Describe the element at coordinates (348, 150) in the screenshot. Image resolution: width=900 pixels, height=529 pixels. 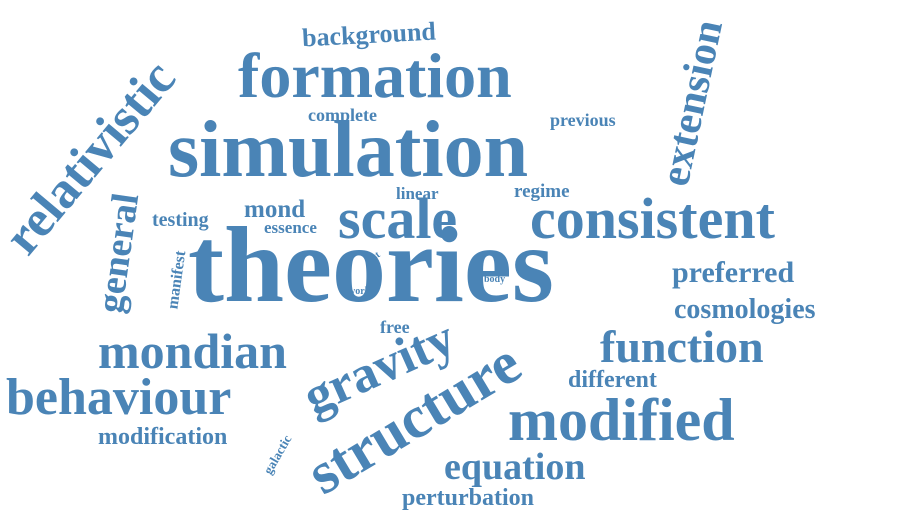
I see `word-simulation: simulation` at that location.